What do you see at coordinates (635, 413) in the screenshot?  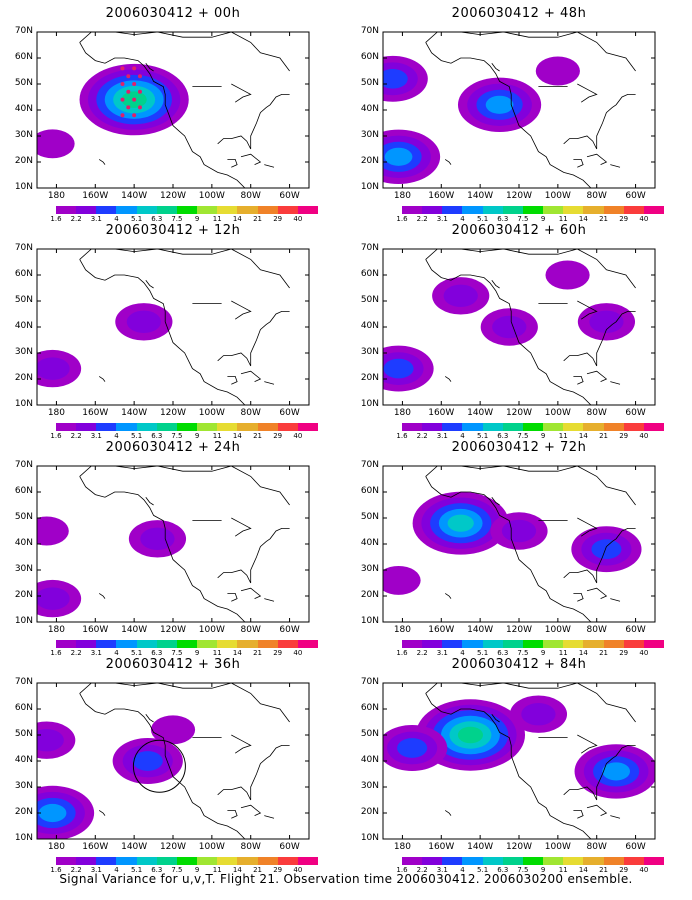 I see `x-tick-label: 60W` at bounding box center [635, 413].